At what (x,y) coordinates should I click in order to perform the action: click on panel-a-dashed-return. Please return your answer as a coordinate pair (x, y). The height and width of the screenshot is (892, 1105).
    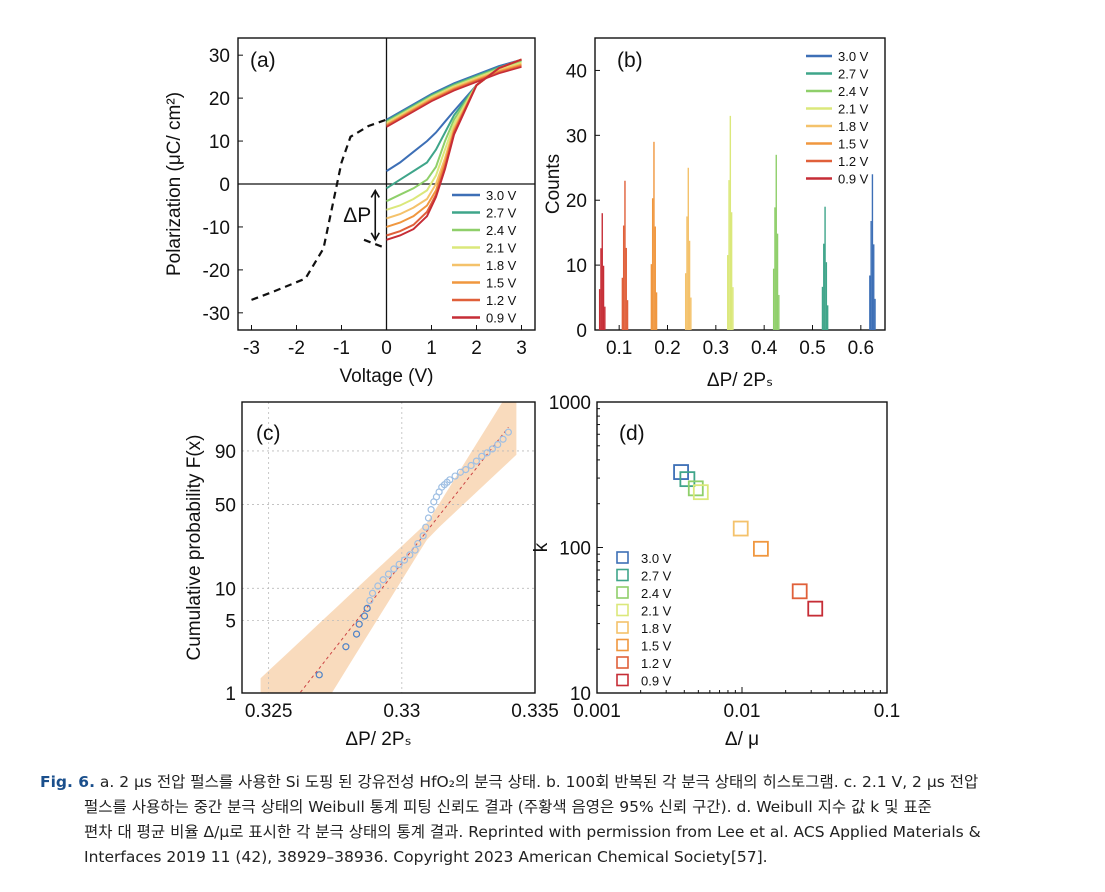
    Looking at the image, I should click on (375, 244).